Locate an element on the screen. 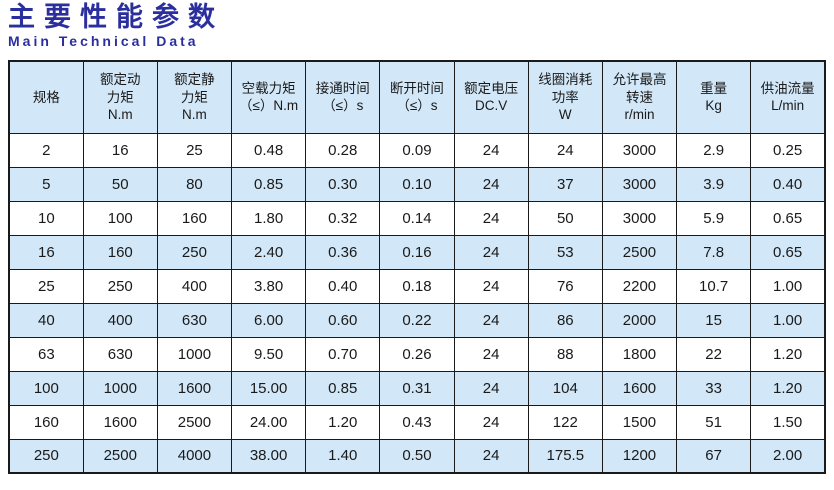 This screenshot has height=490, width=834. table-cell: 63 is located at coordinates (46, 354).